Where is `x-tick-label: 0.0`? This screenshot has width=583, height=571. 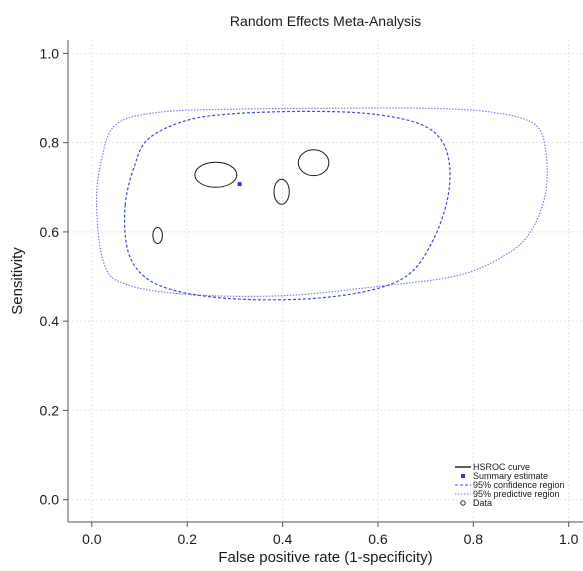
x-tick-label: 0.0 is located at coordinates (92, 539).